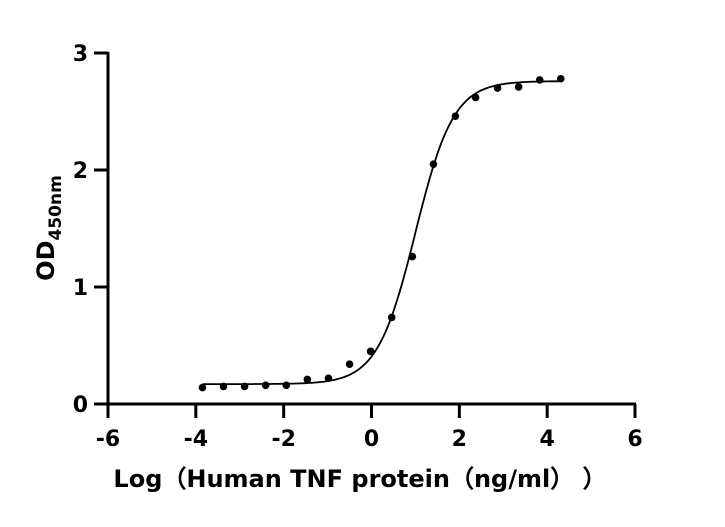 The width and height of the screenshot is (725, 527). I want to click on y-axis-label: OD450nm, so click(49, 228).